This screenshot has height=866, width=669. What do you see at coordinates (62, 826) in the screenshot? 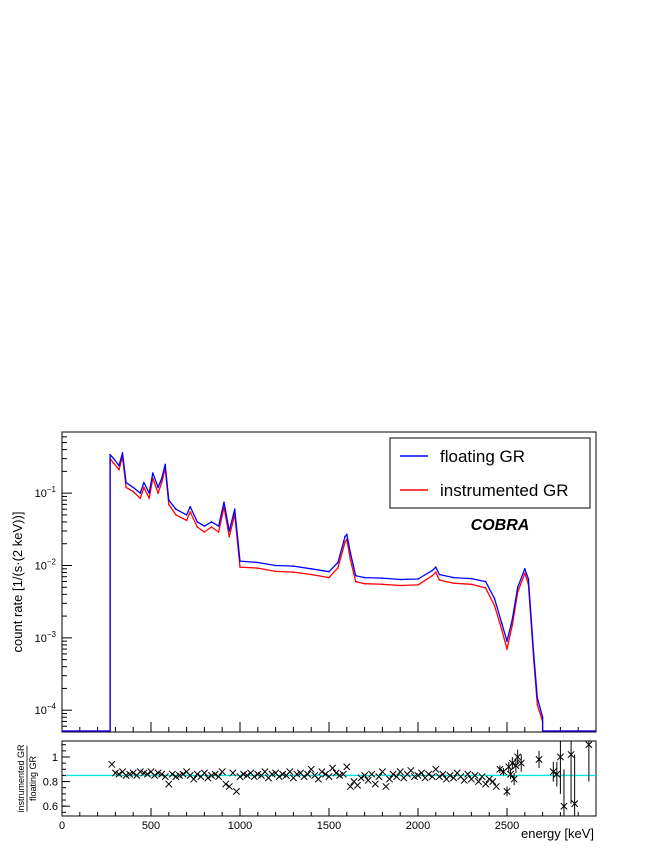
I see `x-tick-label: 0` at bounding box center [62, 826].